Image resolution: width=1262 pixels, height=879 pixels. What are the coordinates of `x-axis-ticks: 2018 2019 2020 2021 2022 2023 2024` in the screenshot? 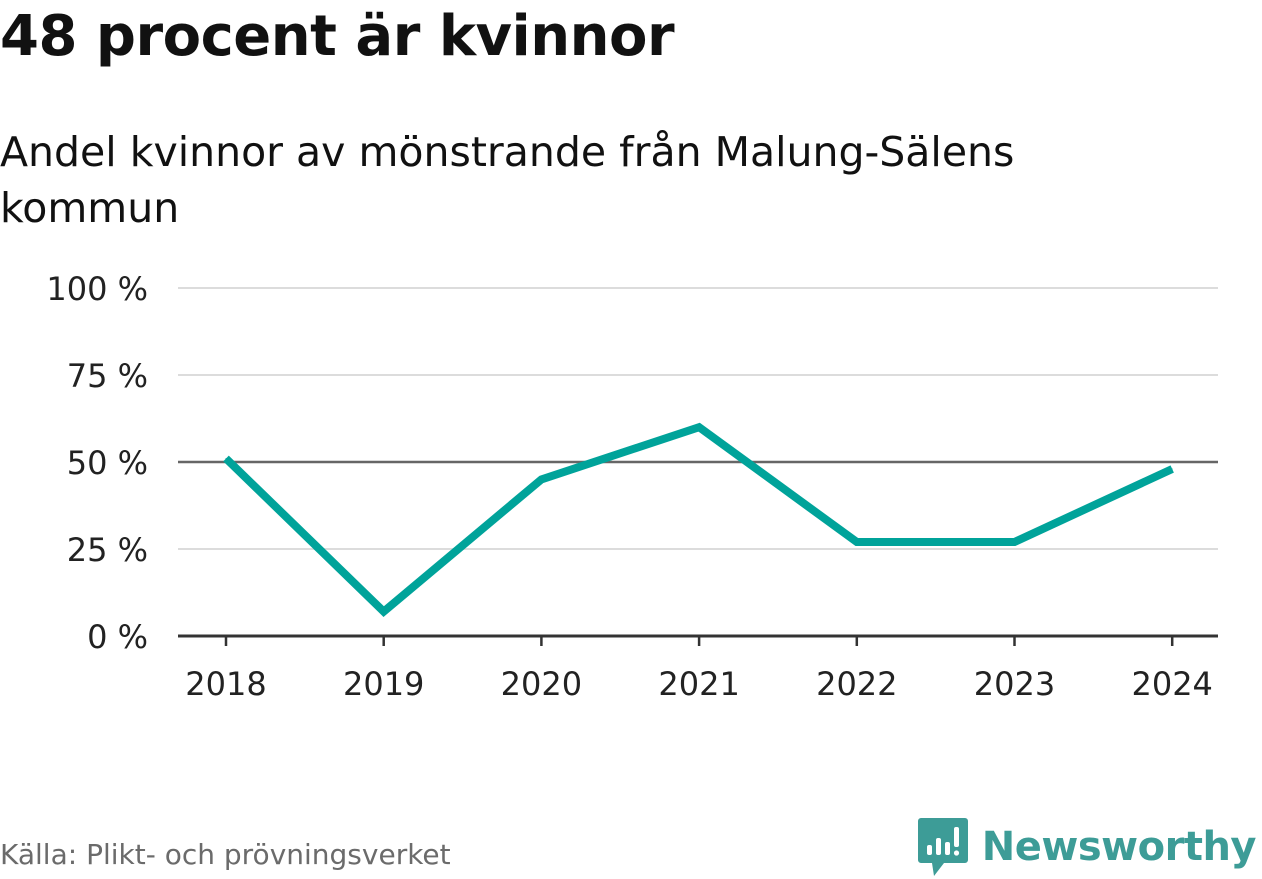 It's located at (698, 668).